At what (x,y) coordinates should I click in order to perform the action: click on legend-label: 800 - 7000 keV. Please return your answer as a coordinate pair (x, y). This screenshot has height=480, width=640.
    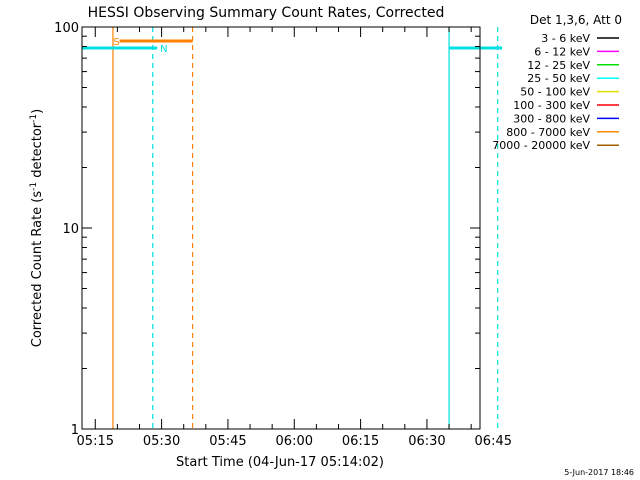
    Looking at the image, I should click on (548, 132).